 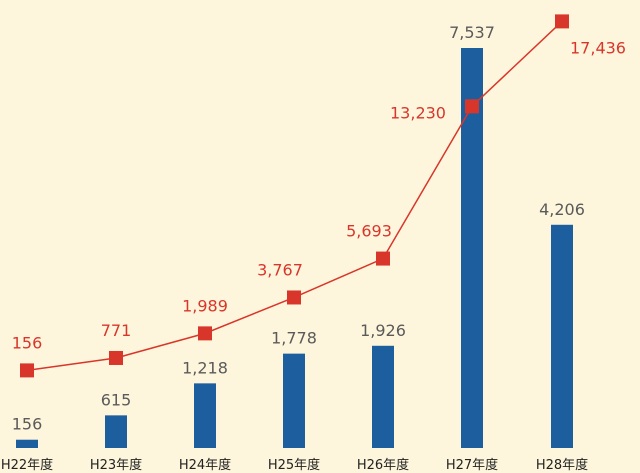 I want to click on category-label: H26年度, so click(x=383, y=465).